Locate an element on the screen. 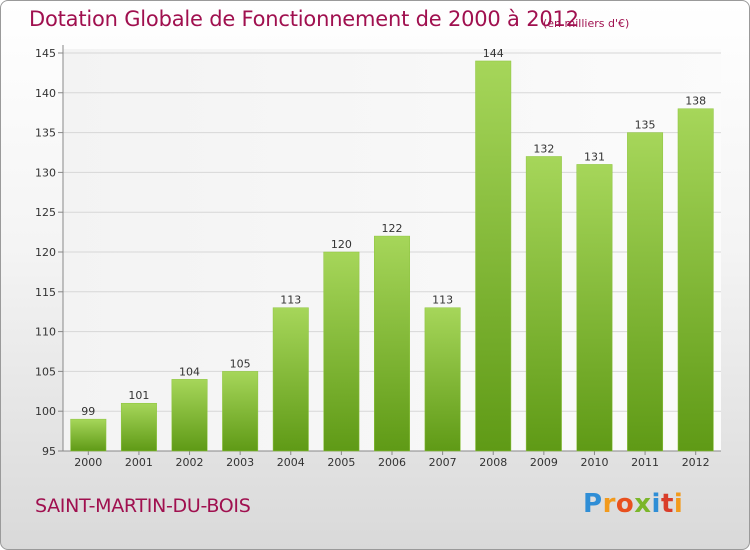 The height and width of the screenshot is (550, 750). x-tick-label-2001: 2001 is located at coordinates (139, 462).